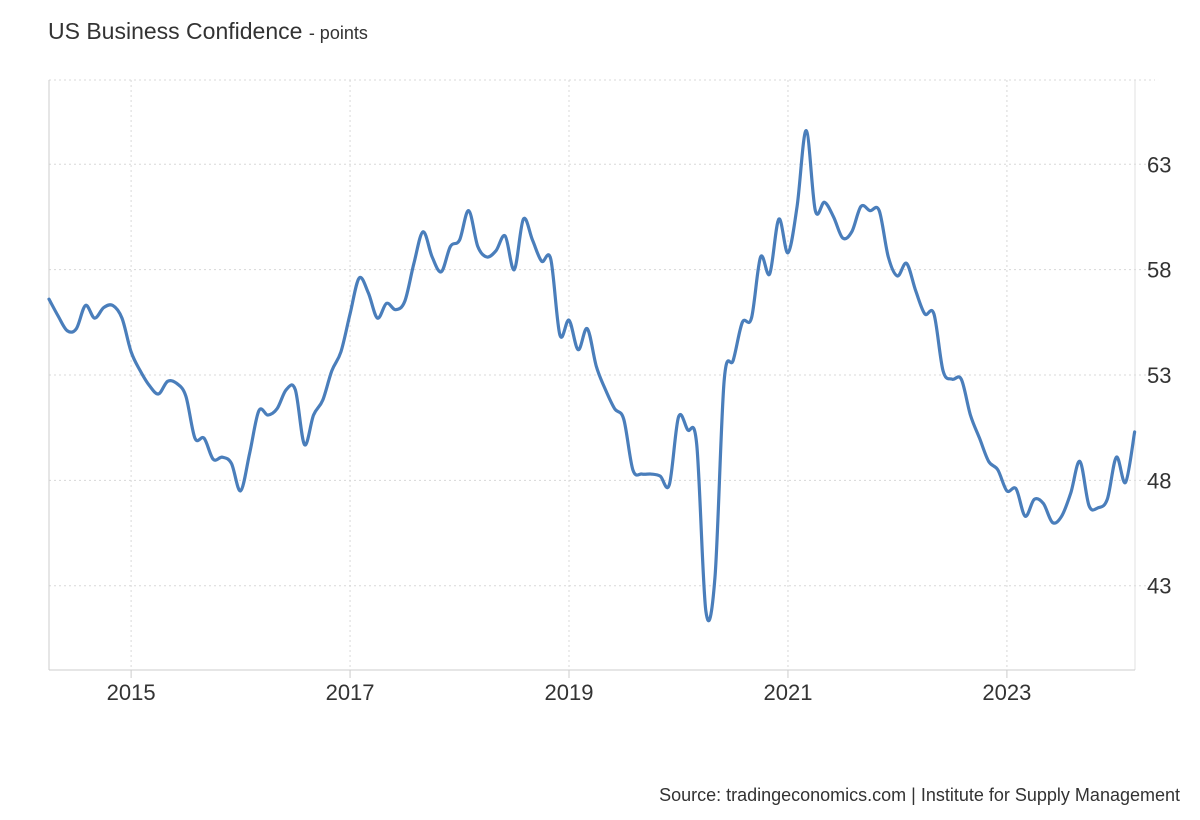 The image size is (1200, 820). I want to click on y-tick-label: 48, so click(1159, 480).